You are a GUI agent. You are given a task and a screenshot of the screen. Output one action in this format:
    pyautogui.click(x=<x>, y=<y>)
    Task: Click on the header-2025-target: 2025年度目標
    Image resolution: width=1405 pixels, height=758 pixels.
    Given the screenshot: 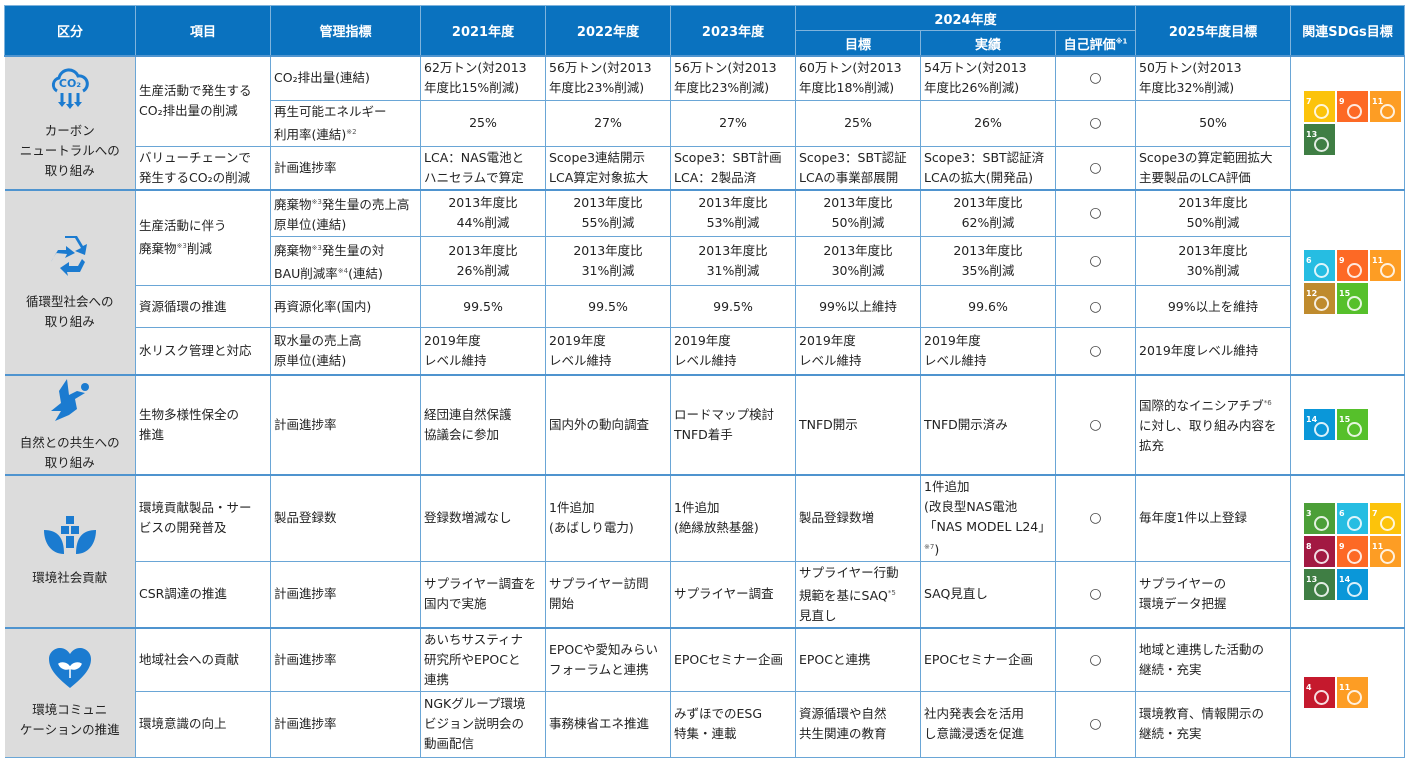 What is the action you would take?
    pyautogui.click(x=1213, y=31)
    